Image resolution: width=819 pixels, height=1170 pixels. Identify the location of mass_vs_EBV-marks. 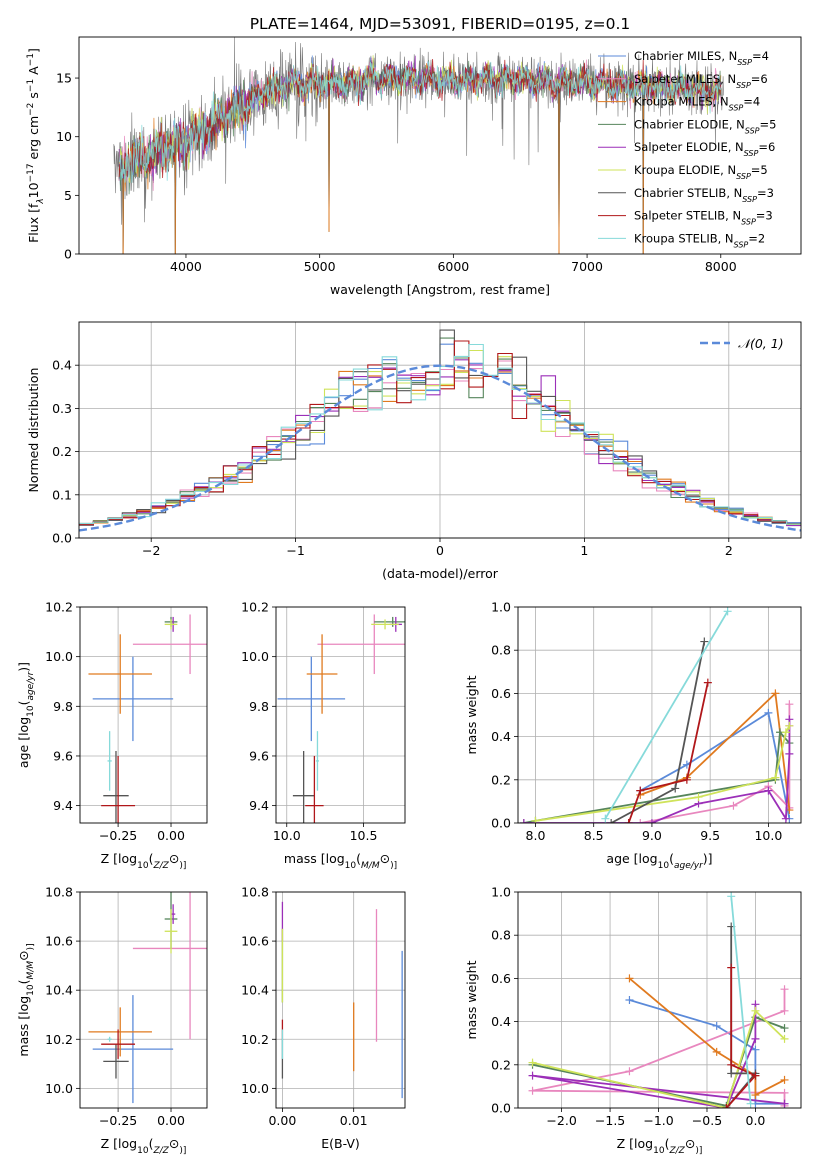
(342, 1000).